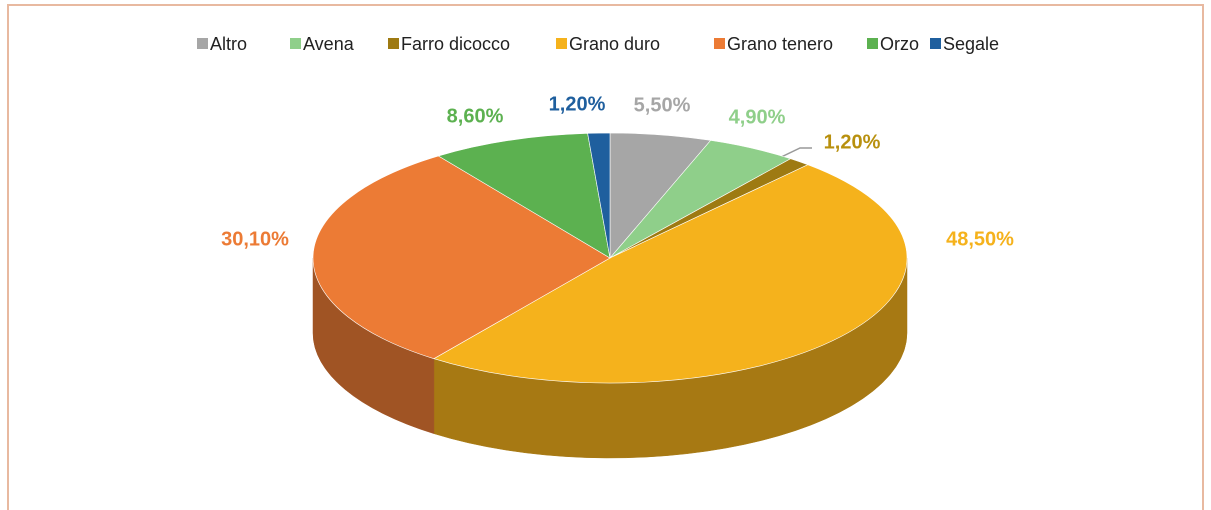 The height and width of the screenshot is (510, 1211). I want to click on leader-line, so click(793, 154).